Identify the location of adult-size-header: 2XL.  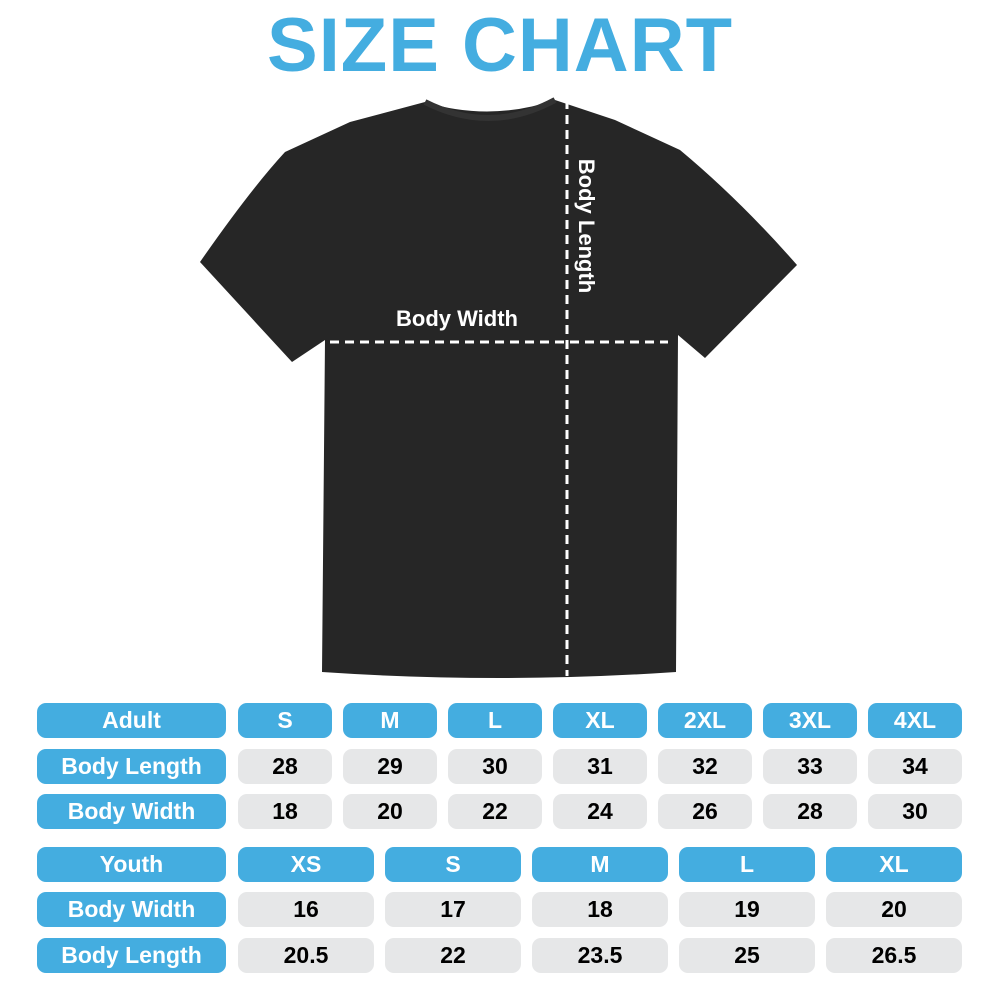
(705, 720).